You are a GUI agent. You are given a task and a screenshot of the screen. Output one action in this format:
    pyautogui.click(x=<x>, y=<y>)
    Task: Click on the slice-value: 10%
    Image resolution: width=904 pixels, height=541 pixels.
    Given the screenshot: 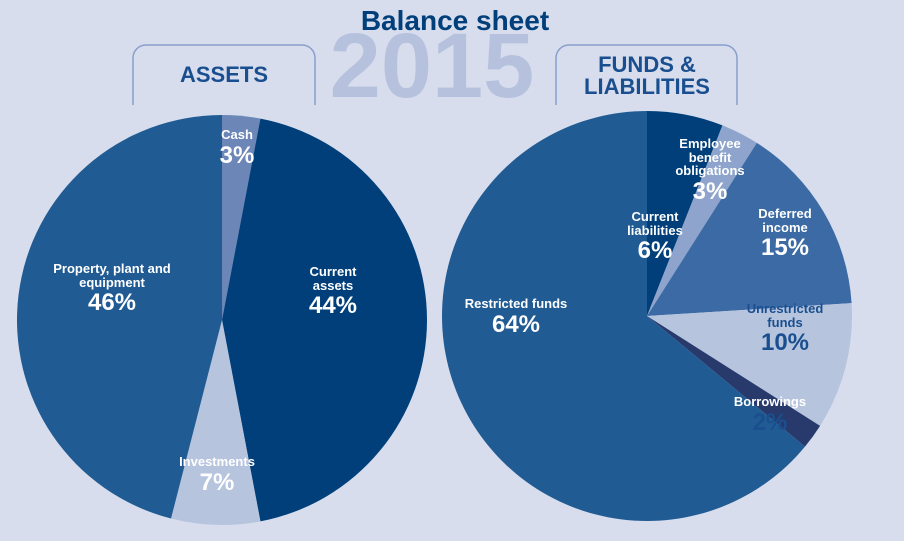 What is the action you would take?
    pyautogui.click(x=785, y=343)
    